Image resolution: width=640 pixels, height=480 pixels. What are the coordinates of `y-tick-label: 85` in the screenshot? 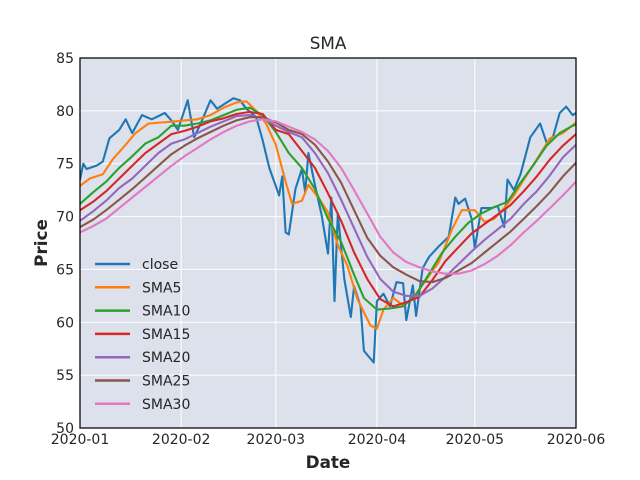 It's located at (65, 59).